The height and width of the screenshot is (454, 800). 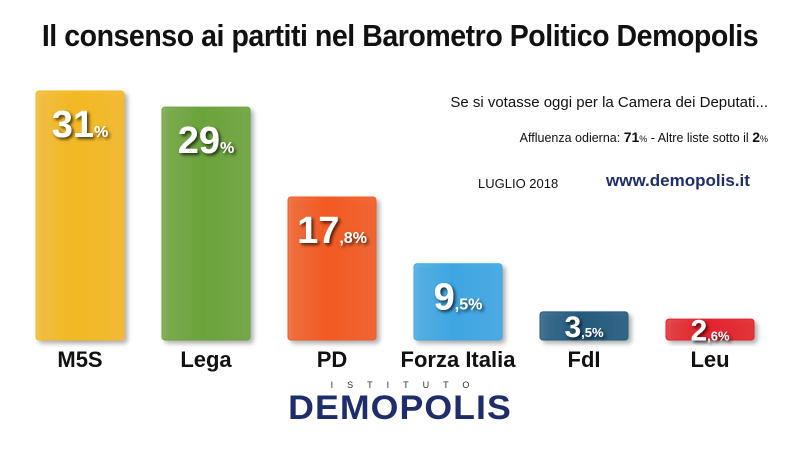 I want to click on bar-value-label: 3,5%, so click(x=584, y=327).